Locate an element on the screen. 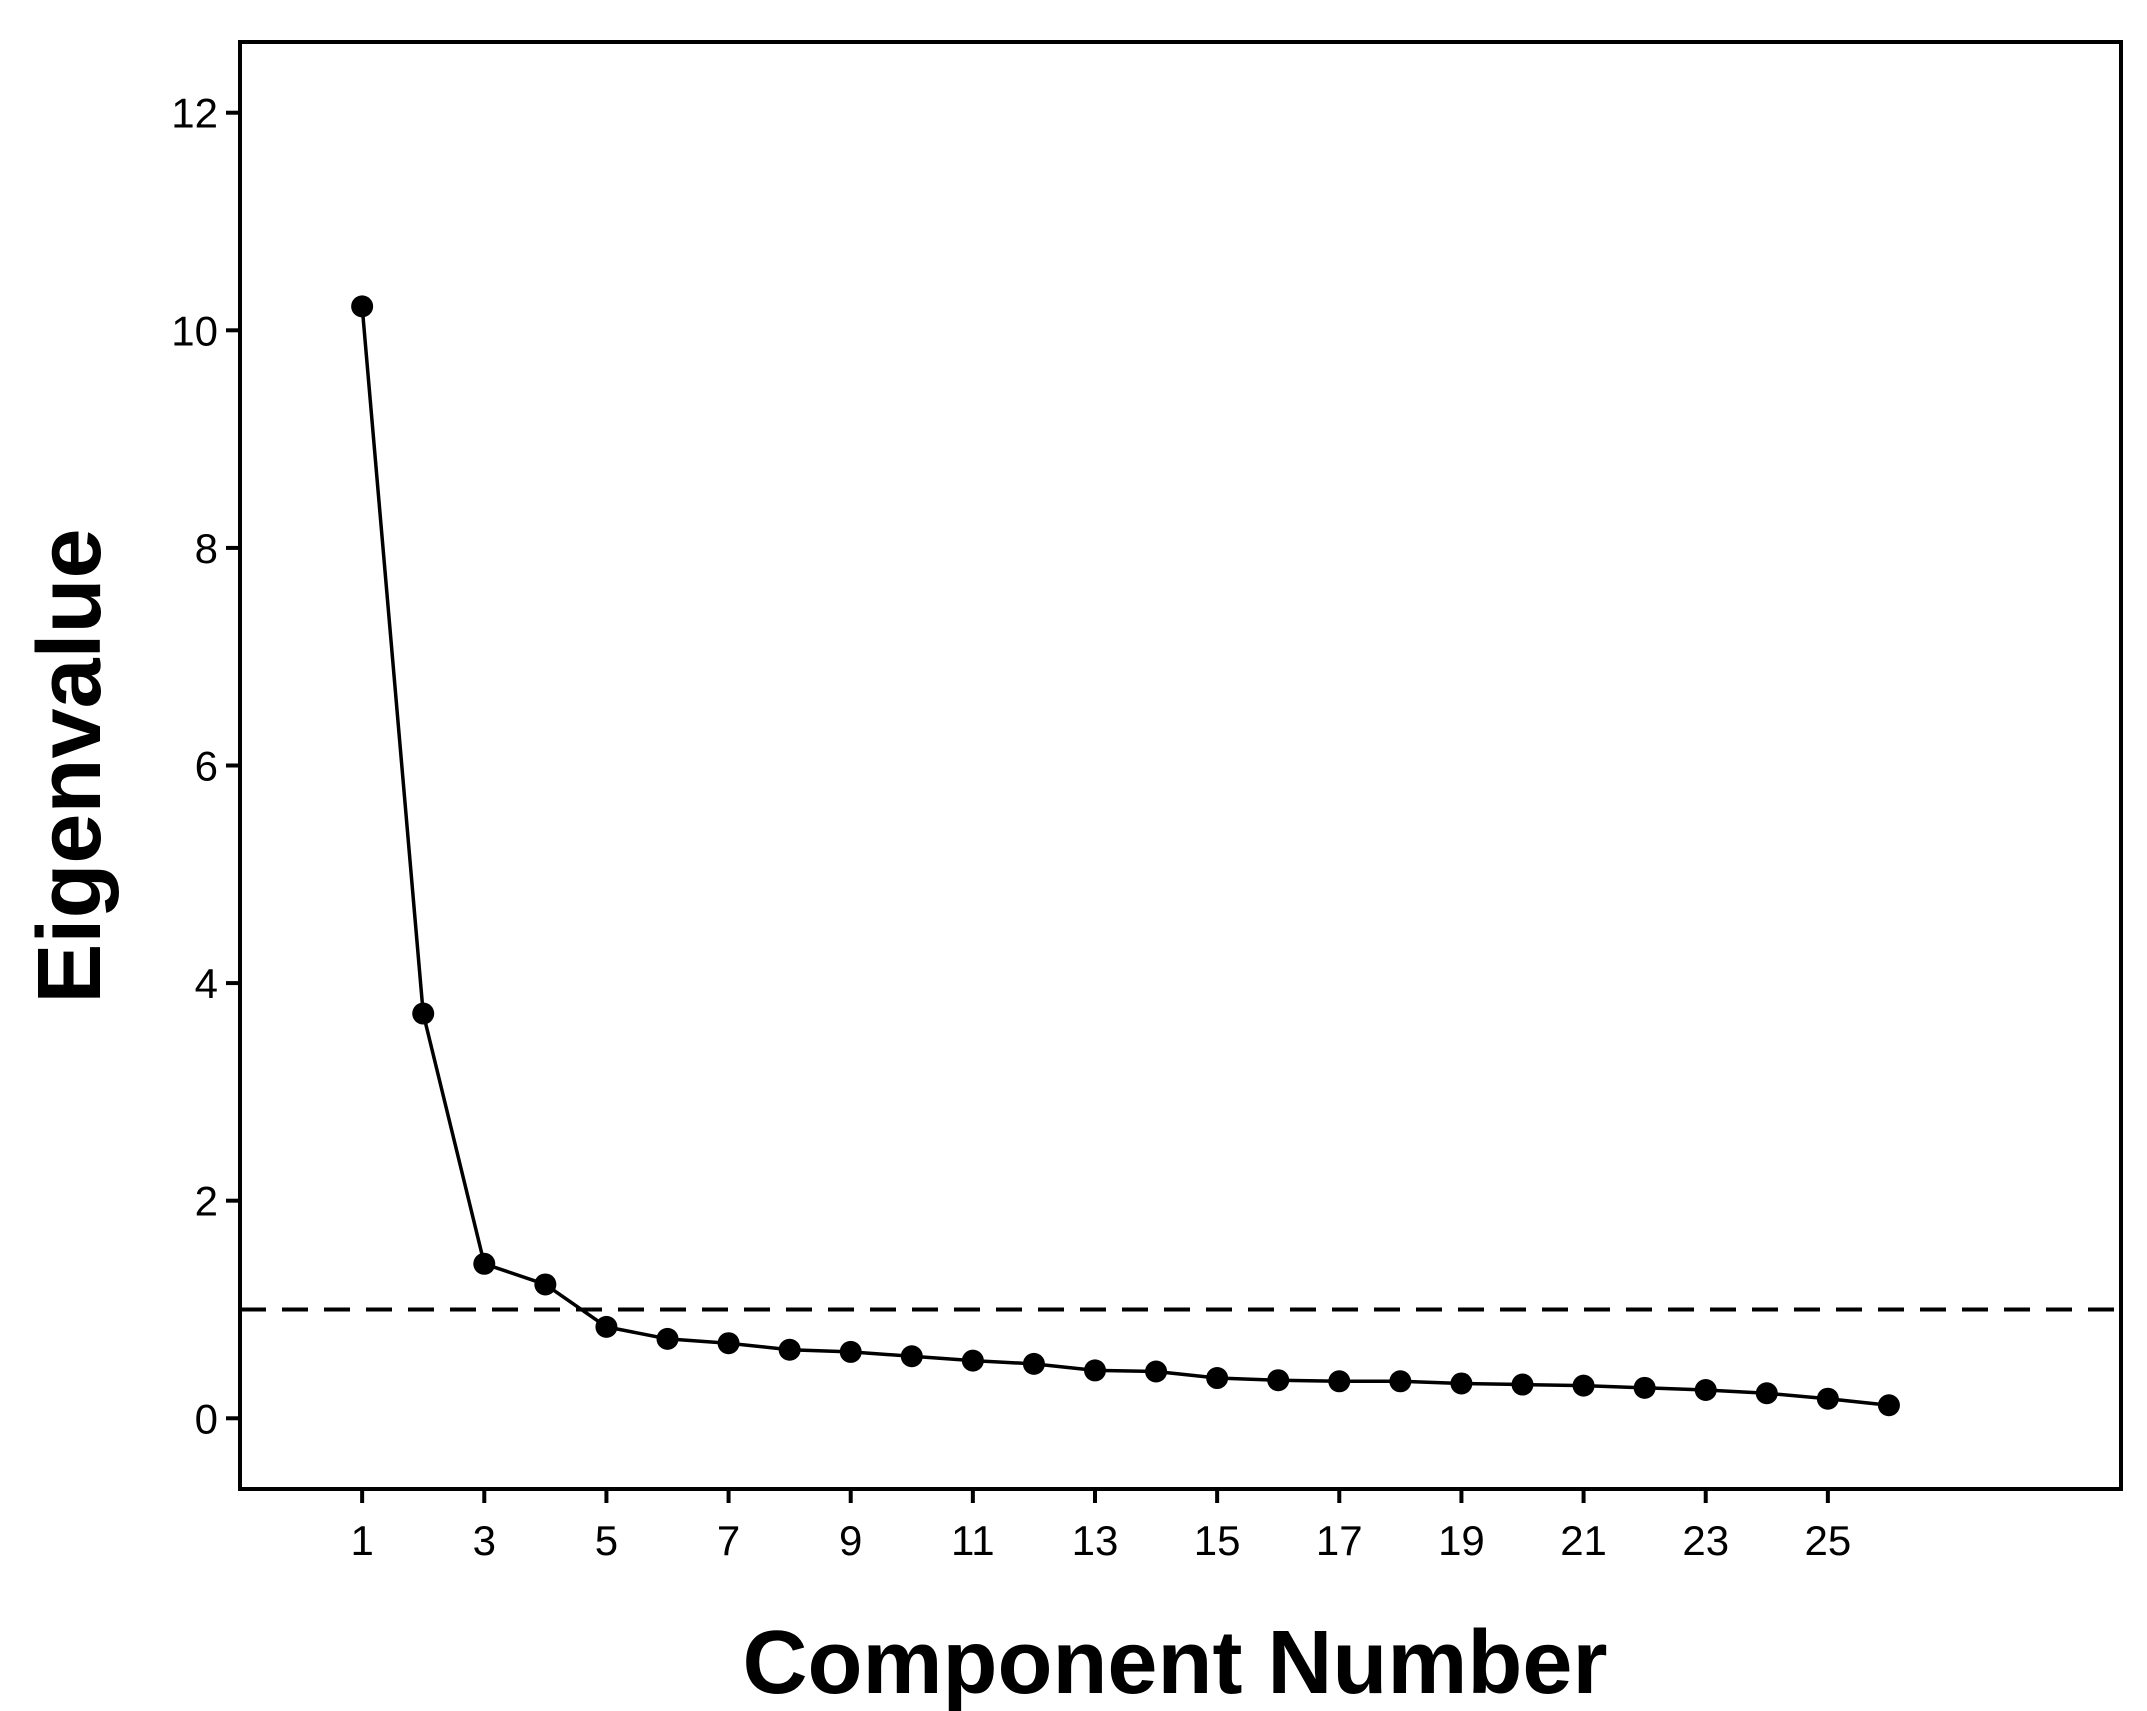 The width and height of the screenshot is (2147, 1711). y-tick-label: 6 is located at coordinates (206, 766).